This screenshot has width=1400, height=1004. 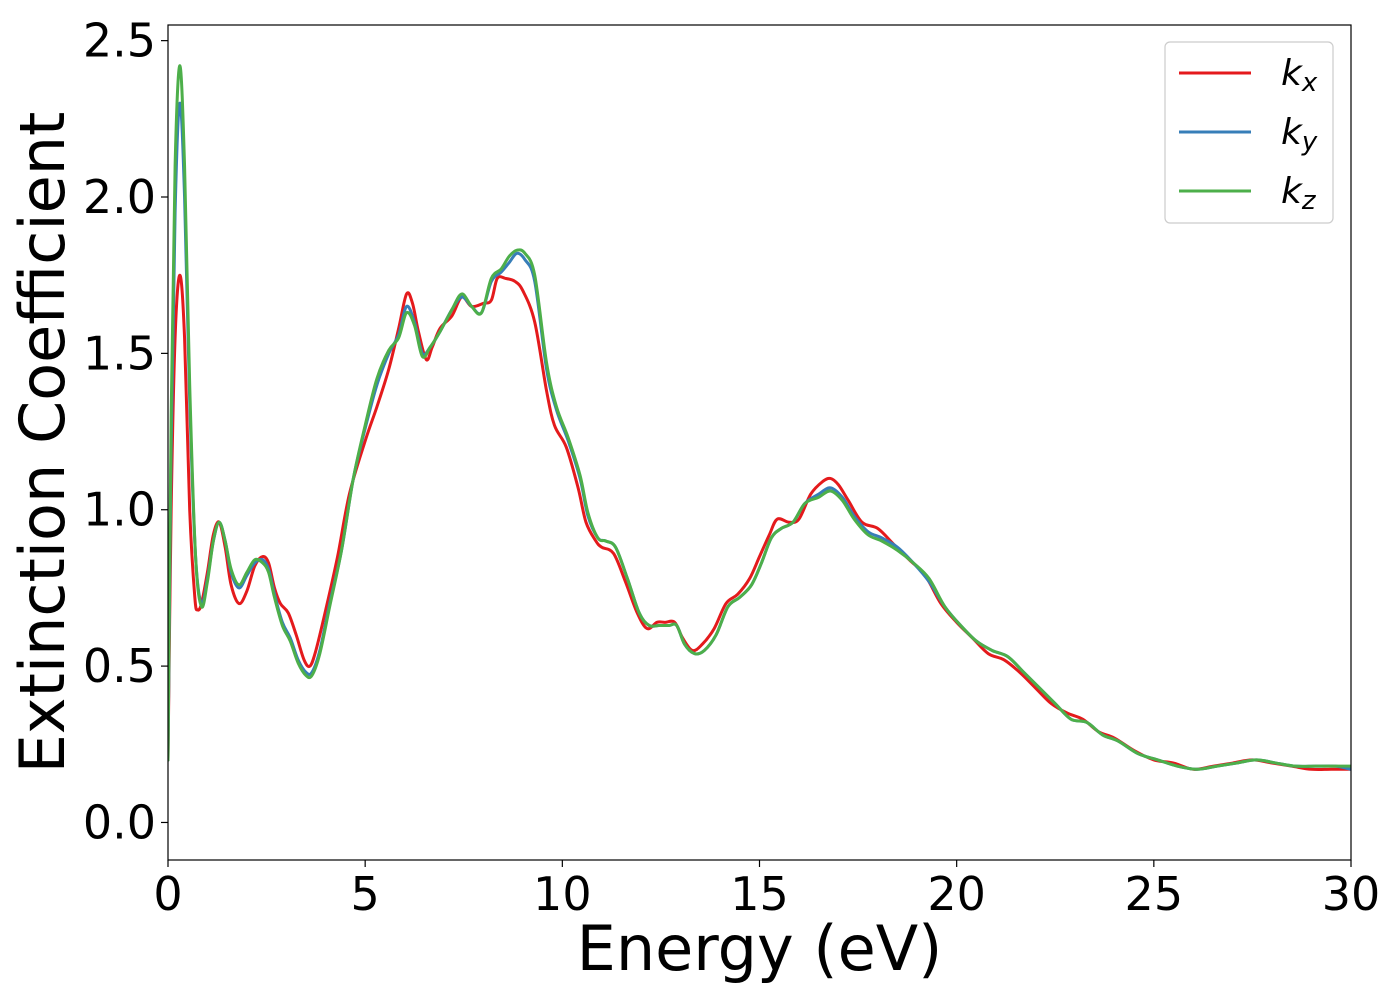 What do you see at coordinates (956, 894) in the screenshot?
I see `x-tick-label: 20` at bounding box center [956, 894].